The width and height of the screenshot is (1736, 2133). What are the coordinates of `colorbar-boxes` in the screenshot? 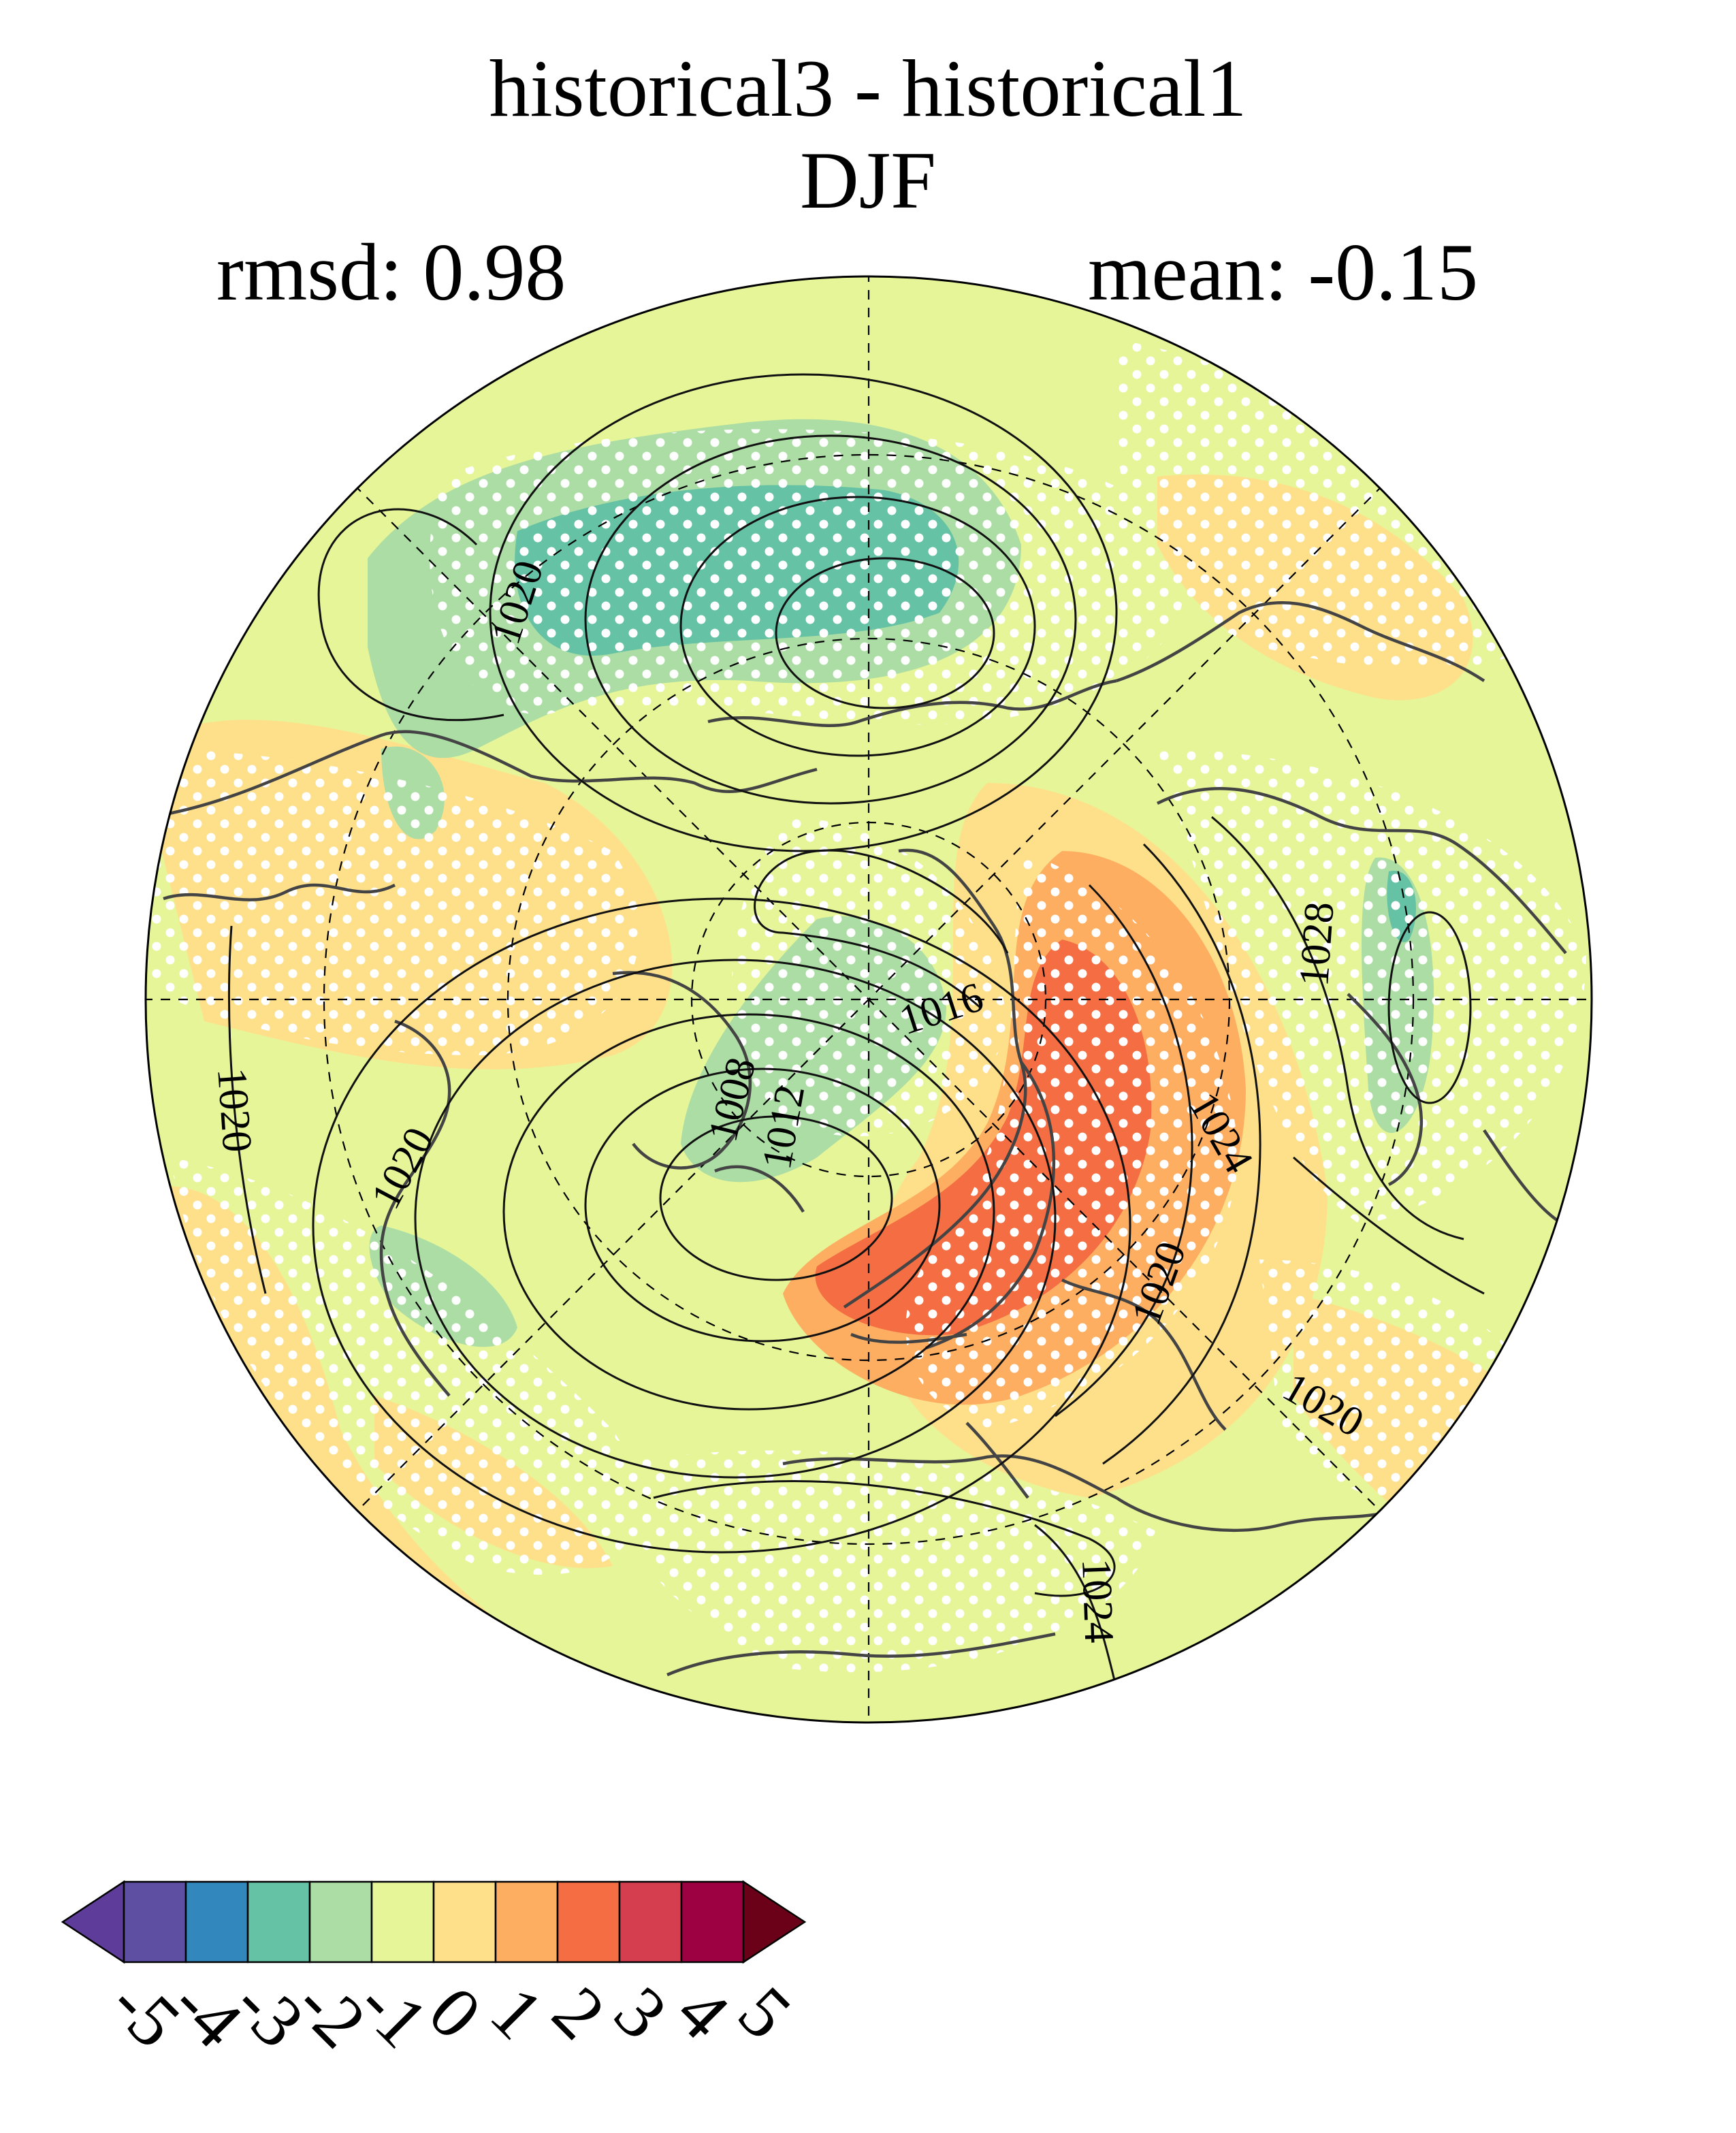 It's located at (434, 1922).